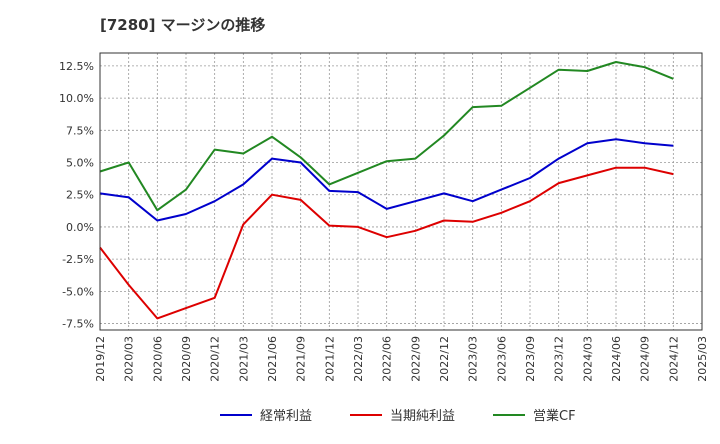 This screenshot has width=720, height=444. What do you see at coordinates (673, 359) in the screenshot?
I see `x-tick-label: 2024/12` at bounding box center [673, 359].